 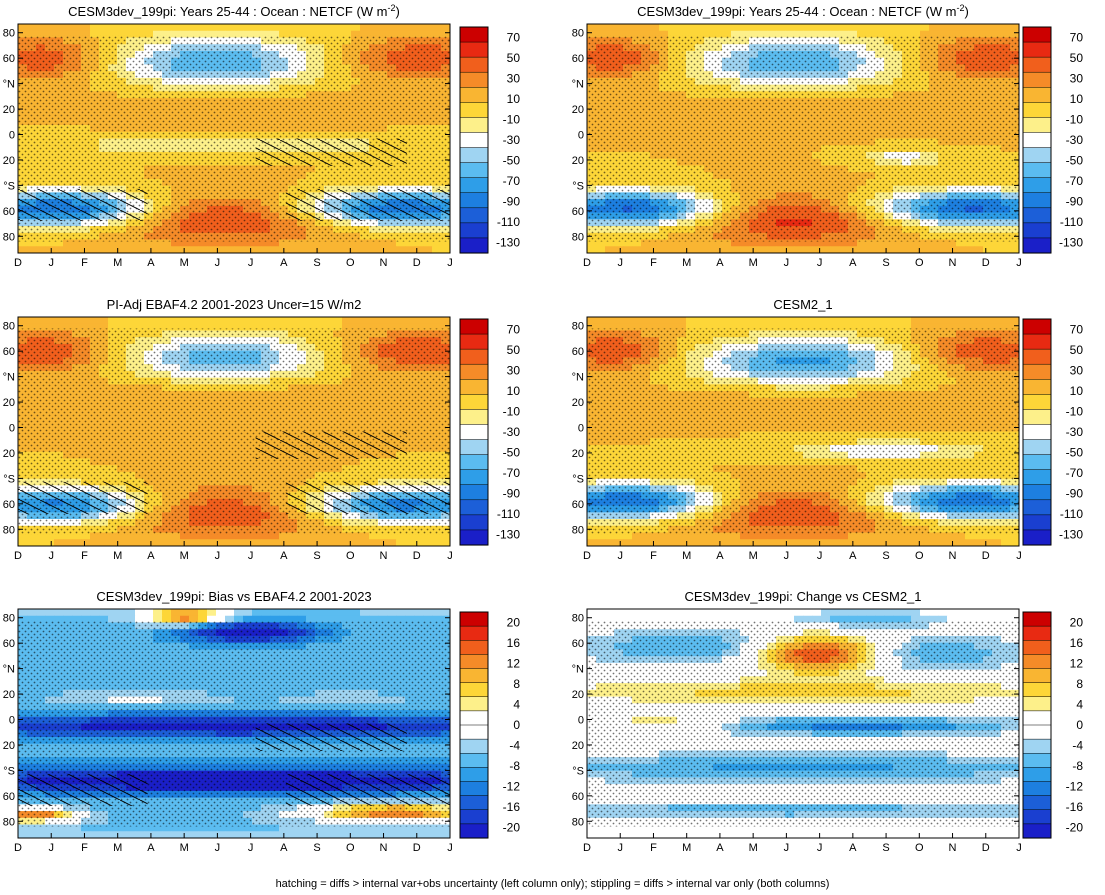 What do you see at coordinates (9, 110) in the screenshot?
I see `y-tick-label: 20` at bounding box center [9, 110].